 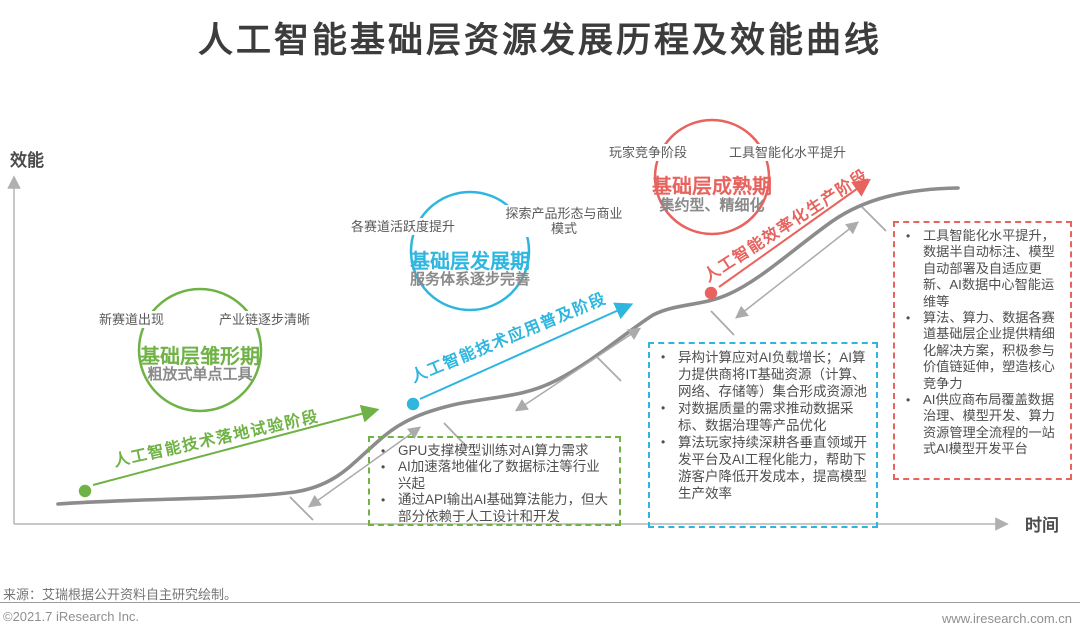 I want to click on stage3-circle-subtitle: 集约型、精细化, so click(x=712, y=205).